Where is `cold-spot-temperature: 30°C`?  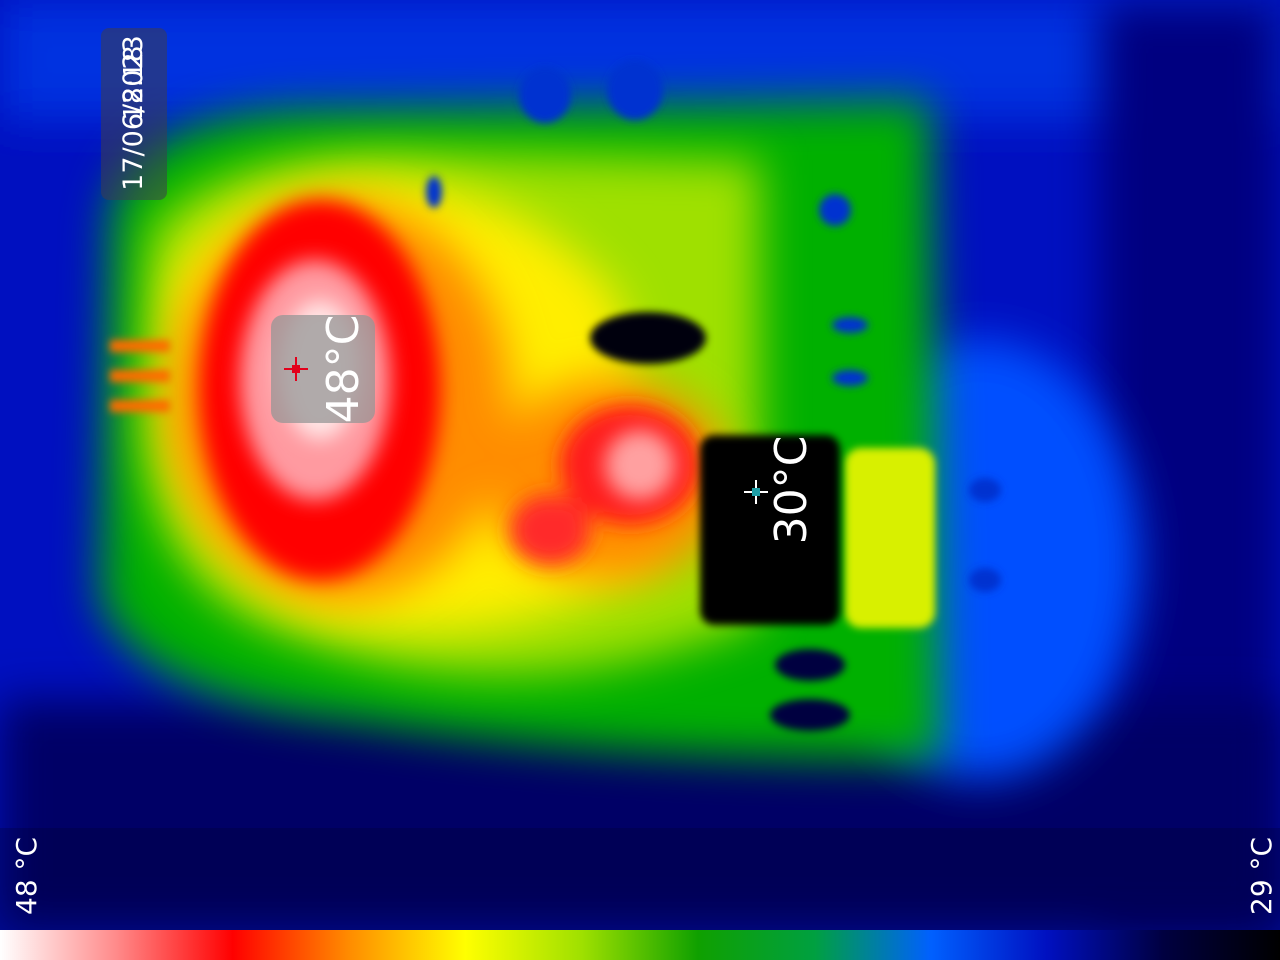 cold-spot-temperature: 30°C is located at coordinates (791, 490).